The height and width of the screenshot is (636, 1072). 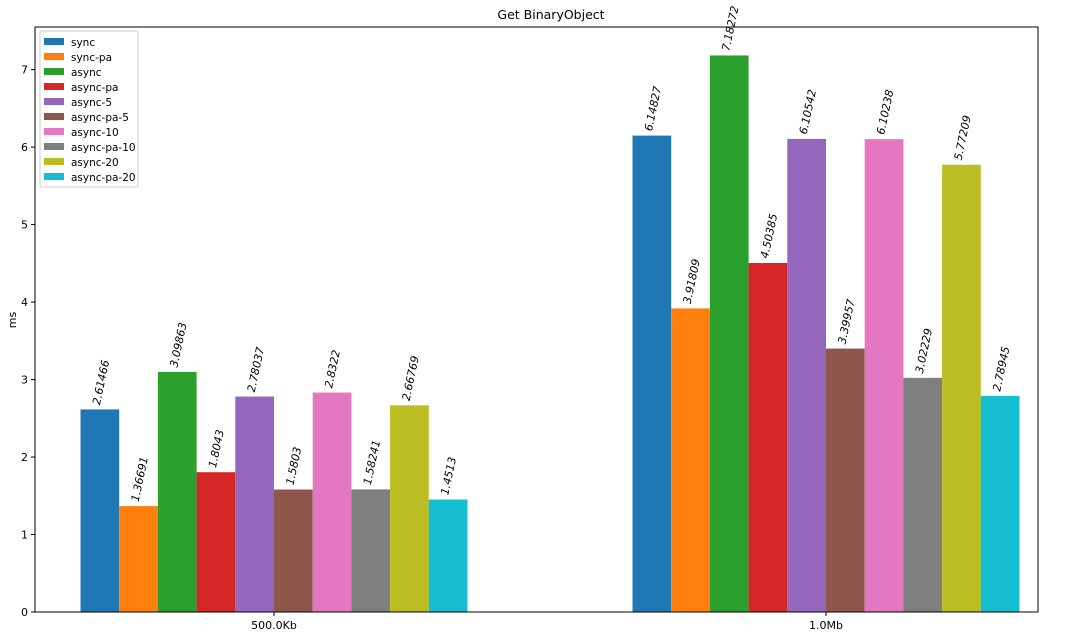 I want to click on legend-label: sync-pa, so click(x=91, y=58).